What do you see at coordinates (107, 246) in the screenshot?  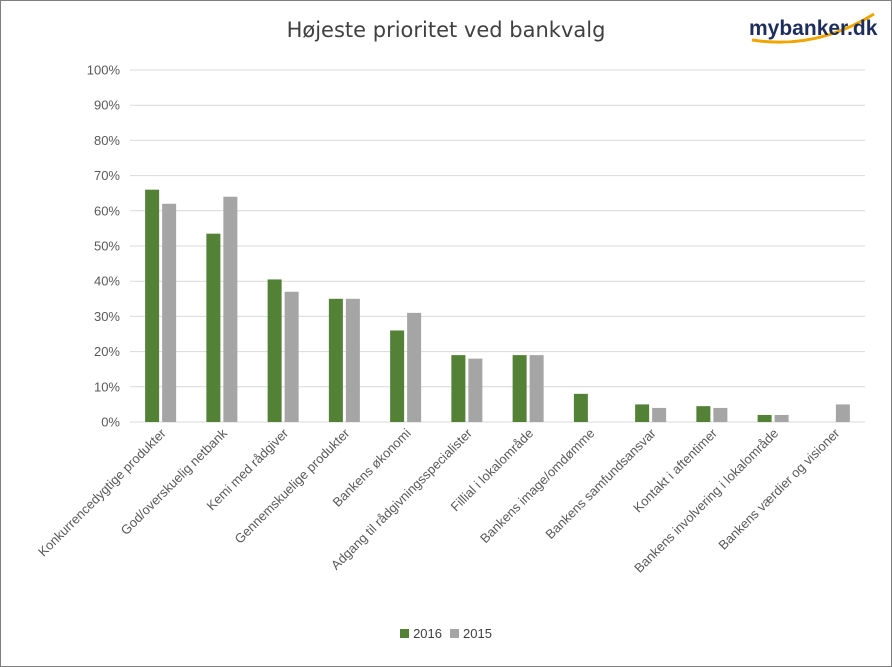 I see `y-tick-label: 50%` at bounding box center [107, 246].